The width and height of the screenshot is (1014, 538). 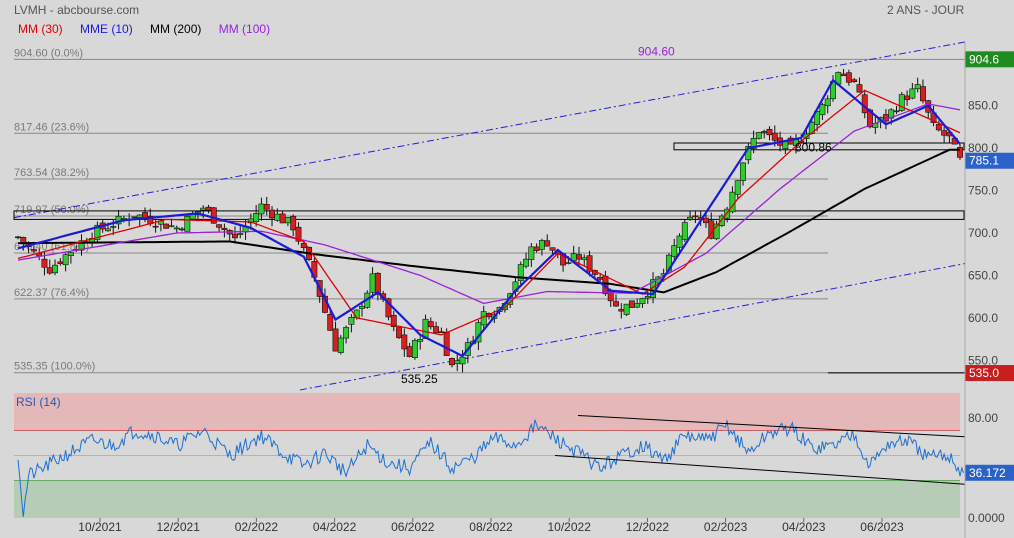 What do you see at coordinates (40, 29) in the screenshot?
I see `legend-mm30: MM (30)` at bounding box center [40, 29].